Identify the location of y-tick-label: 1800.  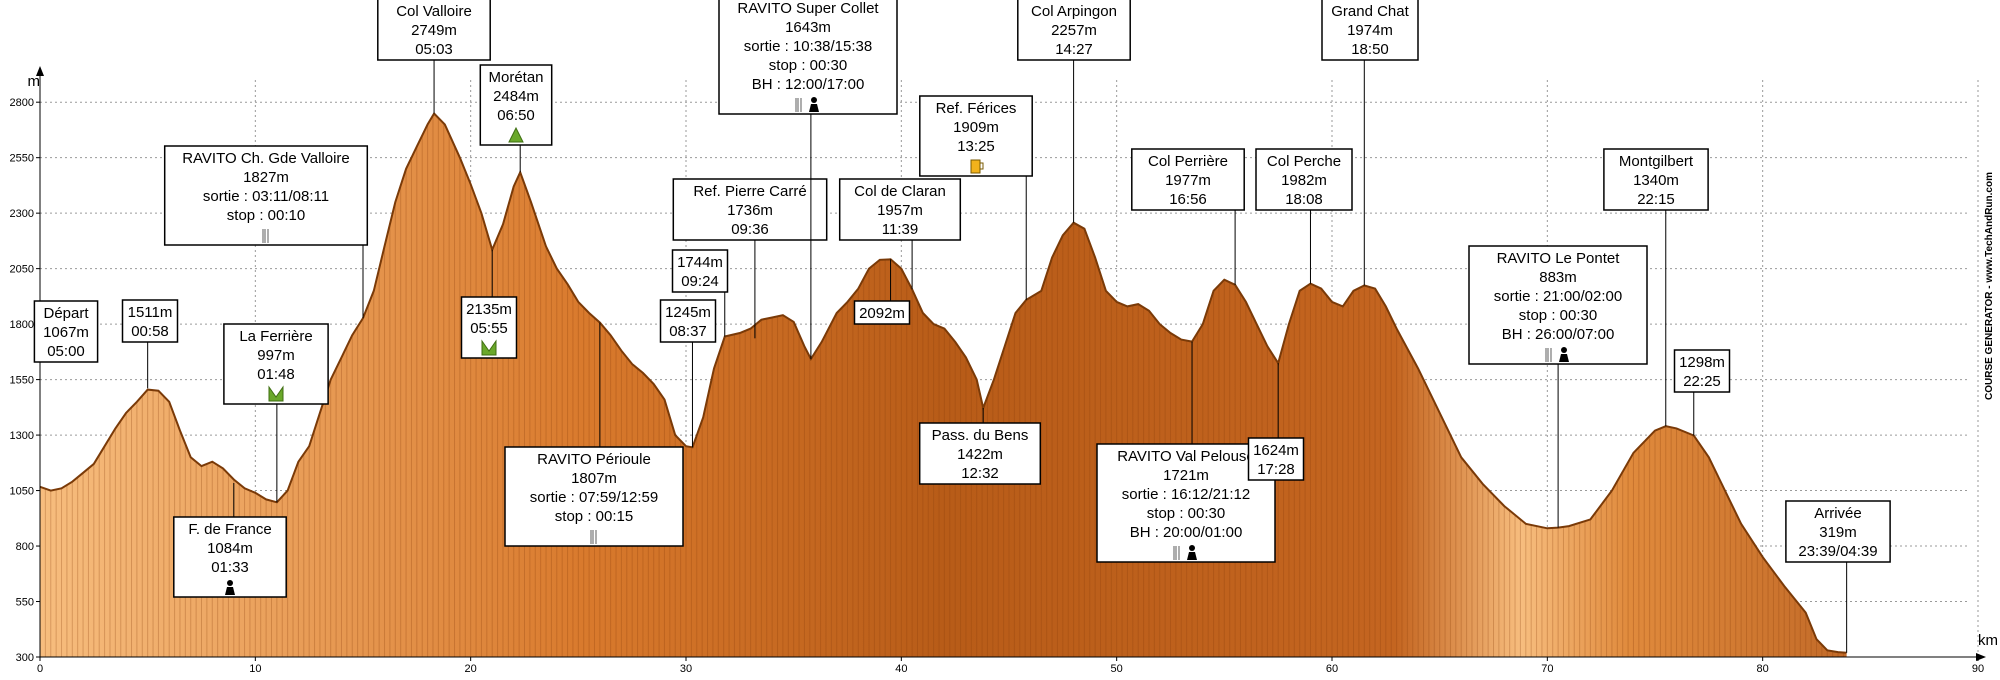
(22, 325).